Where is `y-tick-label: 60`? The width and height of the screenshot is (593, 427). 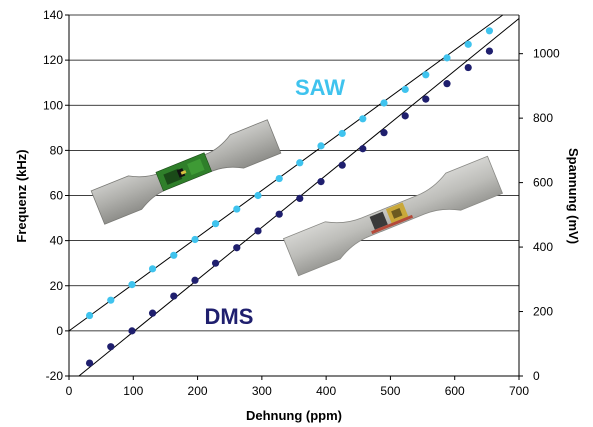 y-tick-label: 60 is located at coordinates (57, 196).